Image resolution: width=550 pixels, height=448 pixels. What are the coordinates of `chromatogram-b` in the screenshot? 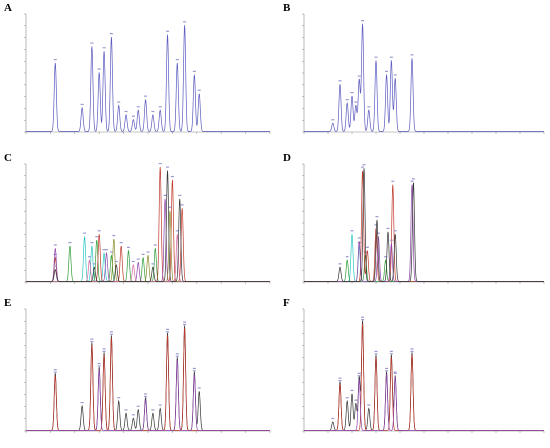 It's located at (423, 73).